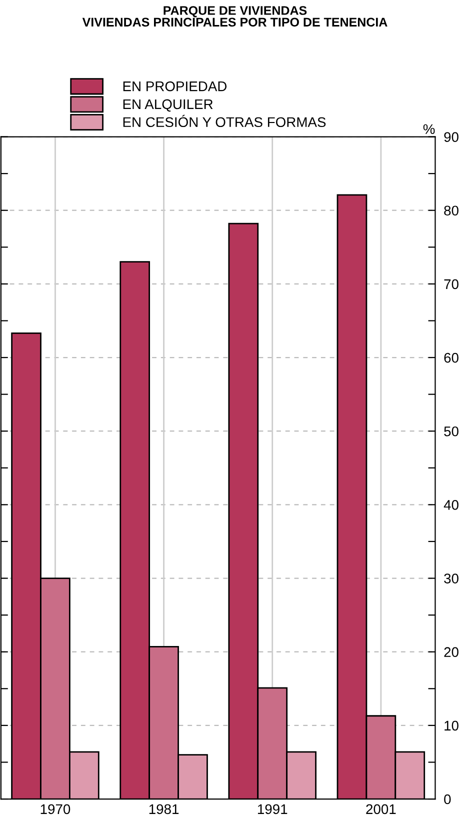 Image resolution: width=470 pixels, height=819 pixels. What do you see at coordinates (168, 105) in the screenshot?
I see `legend-label: EN ALQUILER` at bounding box center [168, 105].